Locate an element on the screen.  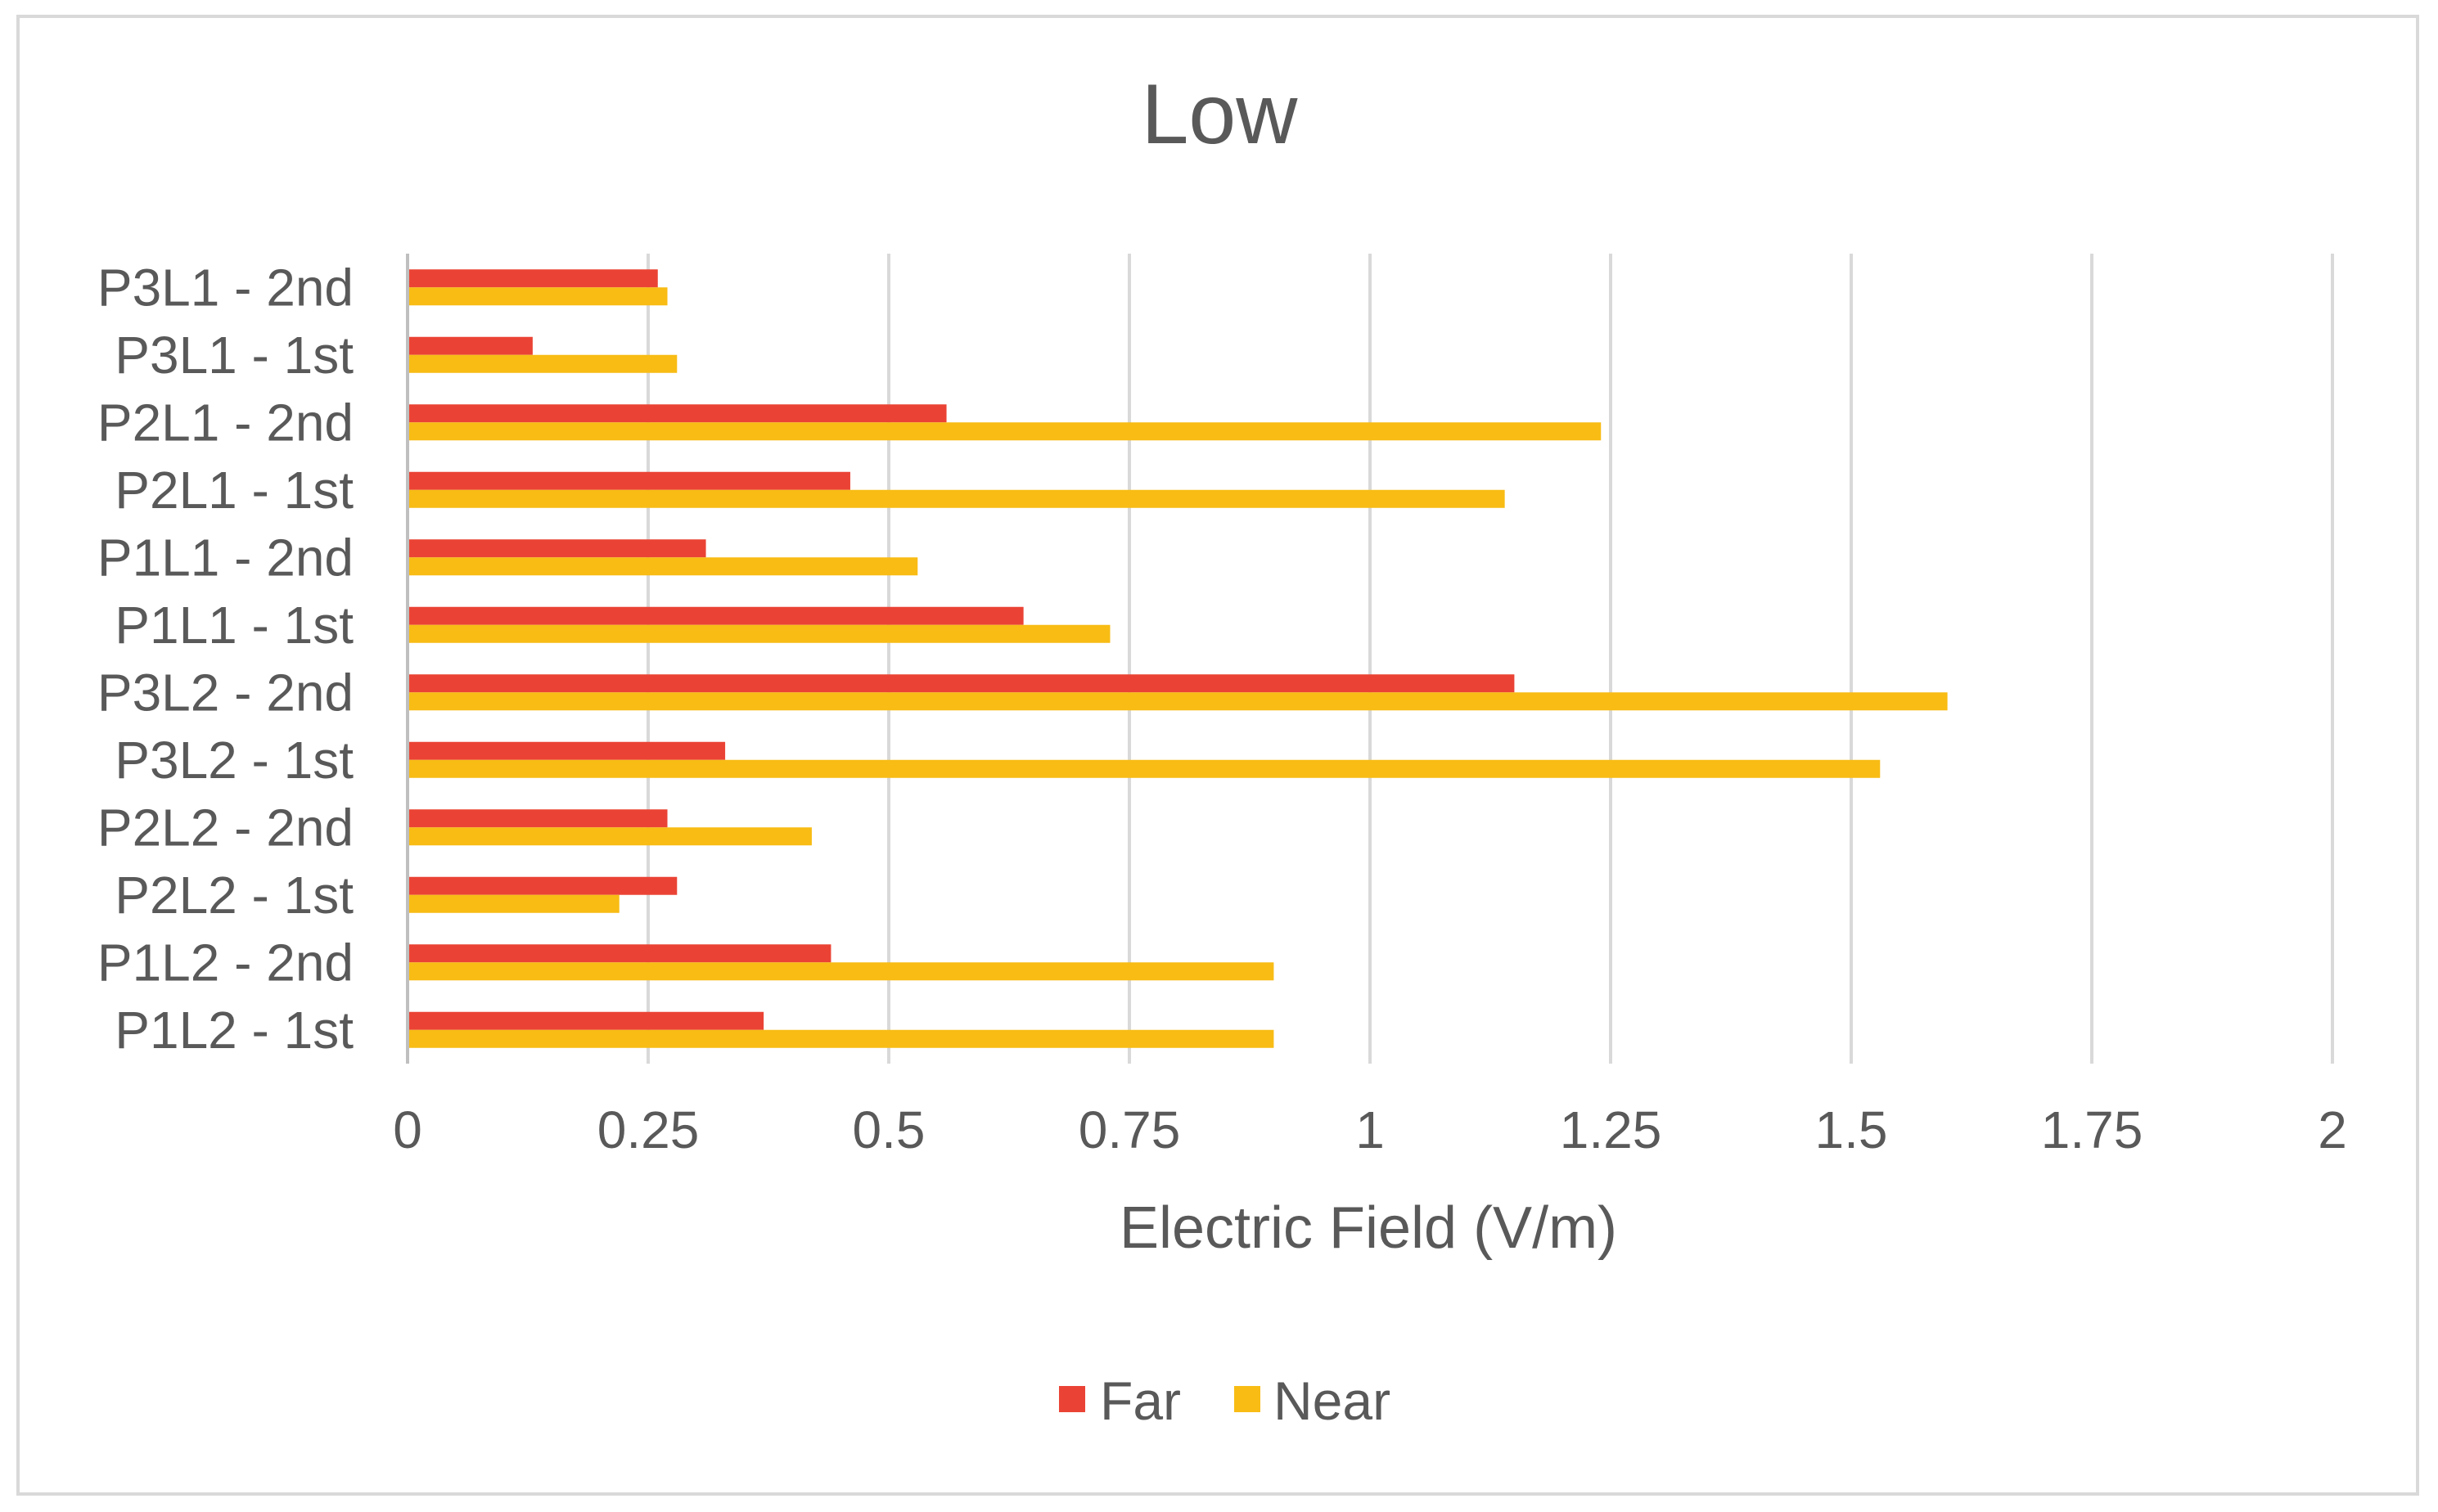
tick-labels: 0 0.25 0.5 0.75 1 1.25 1.5 1.75 2 is located at coordinates (1370, 1129).